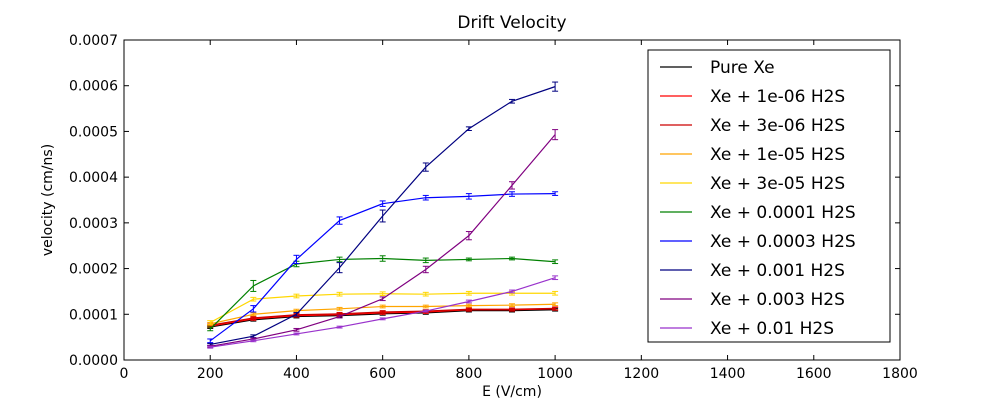 This screenshot has height=400, width=1000. Describe the element at coordinates (814, 374) in the screenshot. I see `x-tick-label: 1600` at that location.